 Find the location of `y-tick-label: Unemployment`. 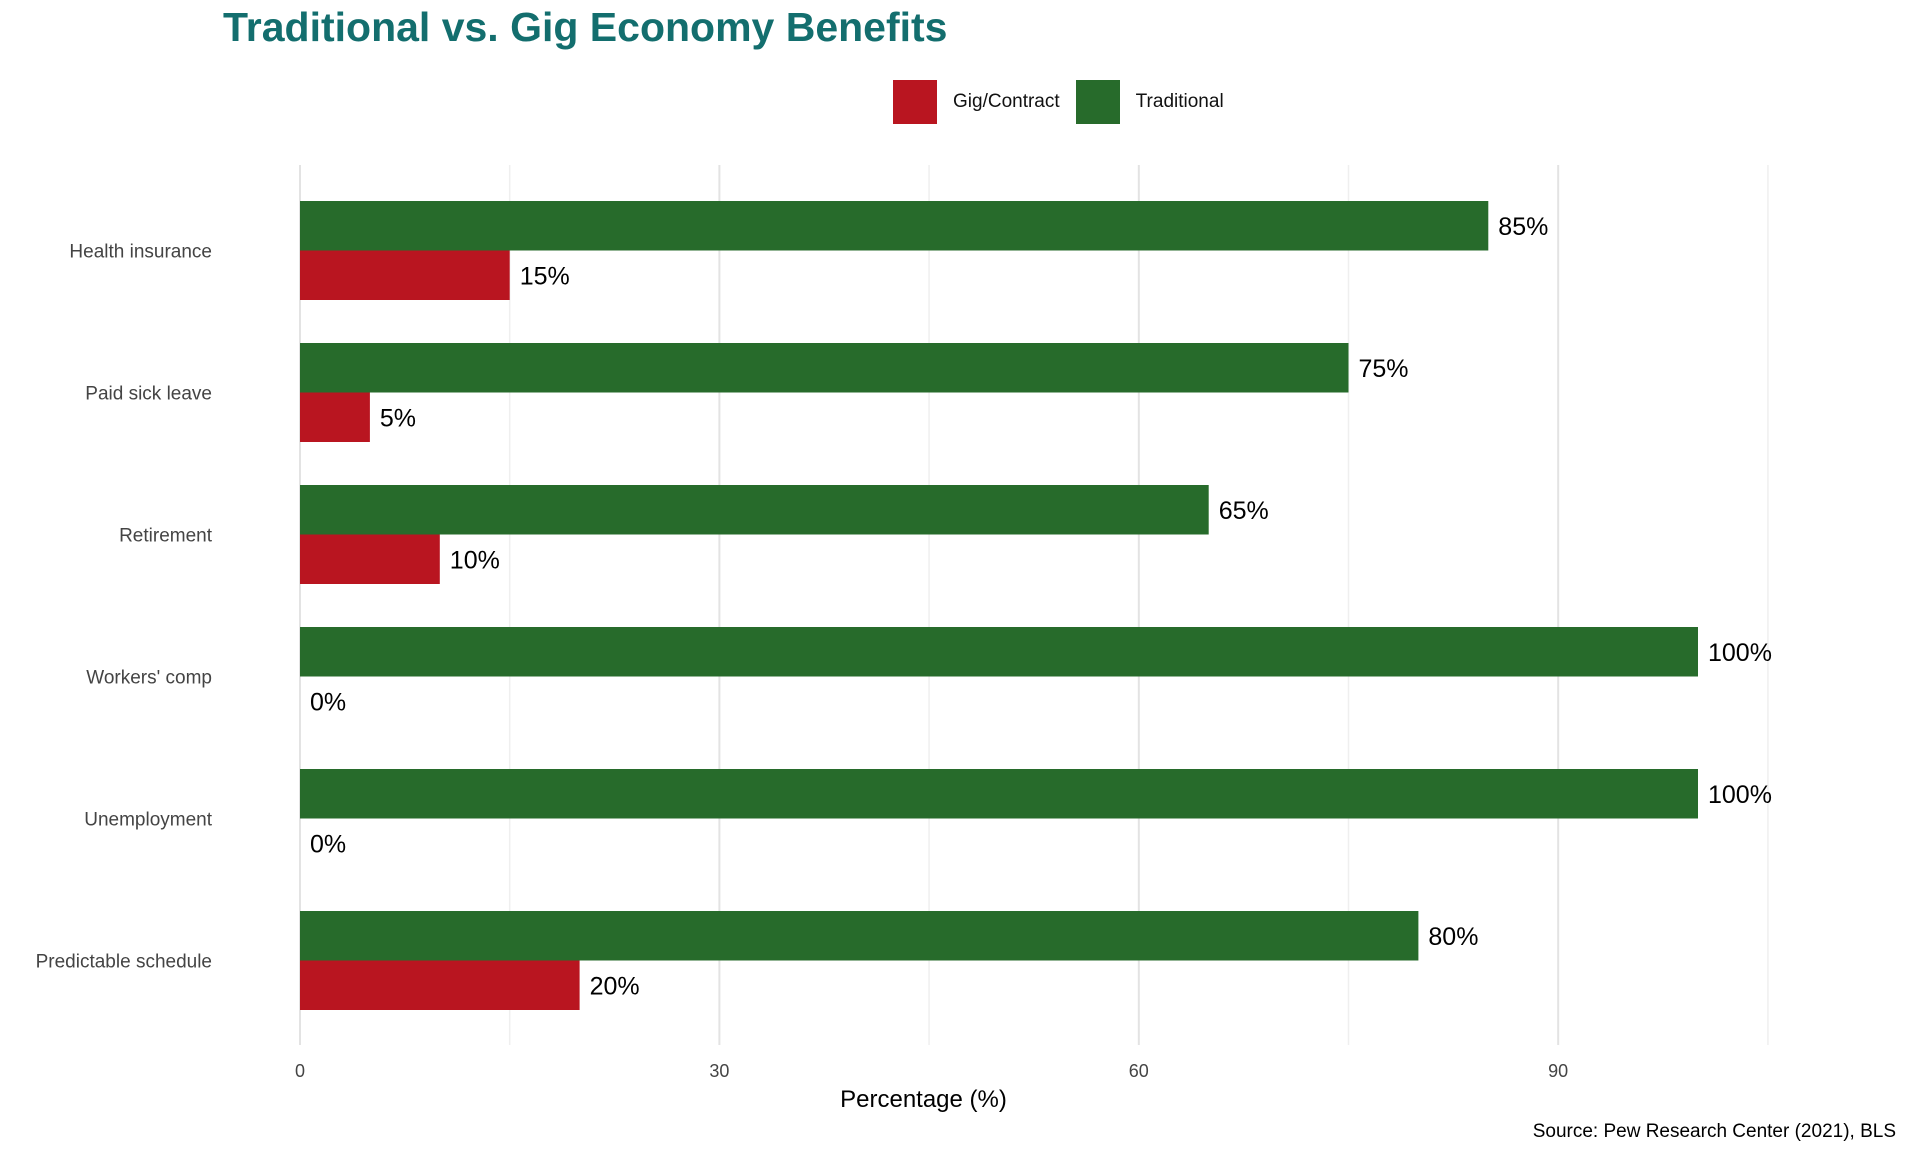

y-tick-label: Unemployment is located at coordinates (148, 820).